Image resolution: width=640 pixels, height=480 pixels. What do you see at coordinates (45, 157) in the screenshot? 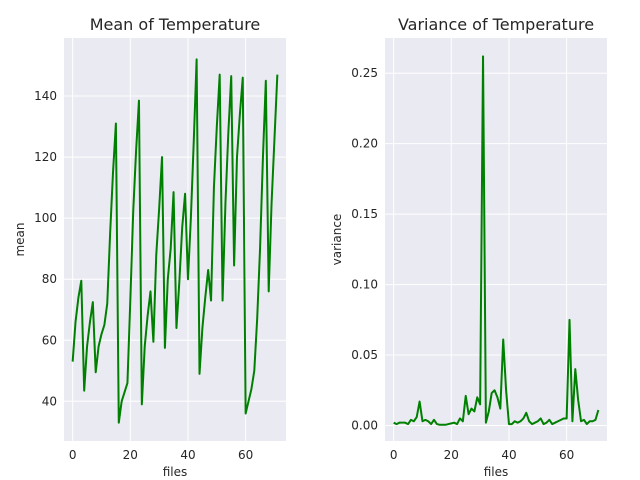
I see `y-tick-label: 120` at bounding box center [45, 157].